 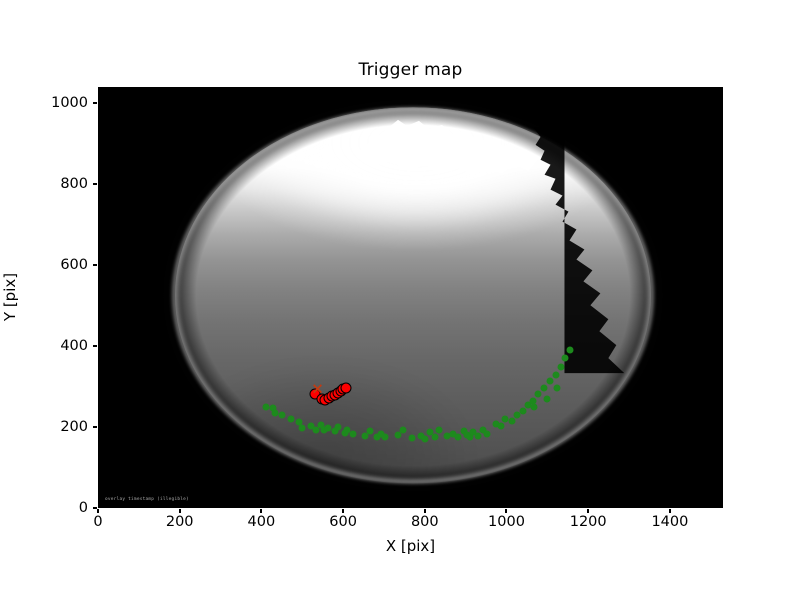 What do you see at coordinates (74, 265) in the screenshot?
I see `y-tick-label: 600` at bounding box center [74, 265].